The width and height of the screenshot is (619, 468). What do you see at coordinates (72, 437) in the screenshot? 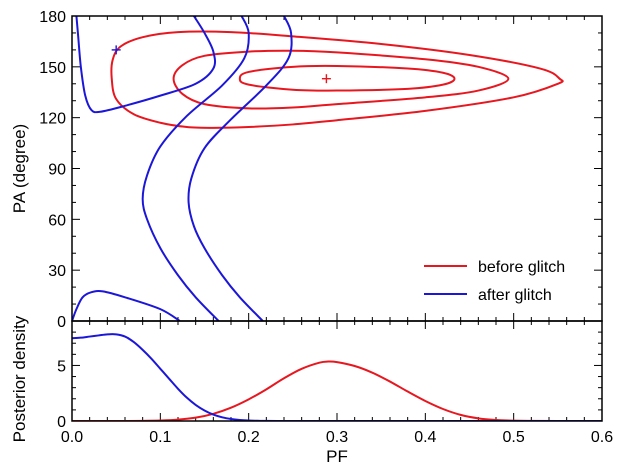
I see `x-tick-label: 0.0` at bounding box center [72, 437].